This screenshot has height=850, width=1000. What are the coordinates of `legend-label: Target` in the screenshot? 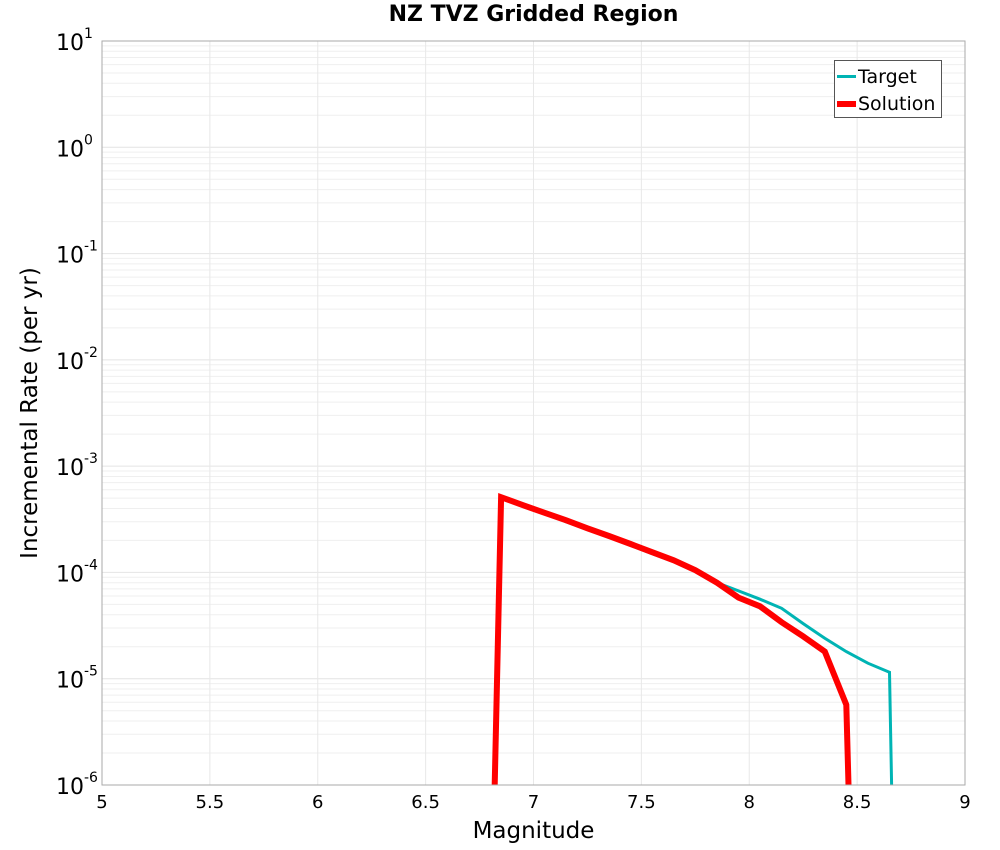 It's located at (887, 76).